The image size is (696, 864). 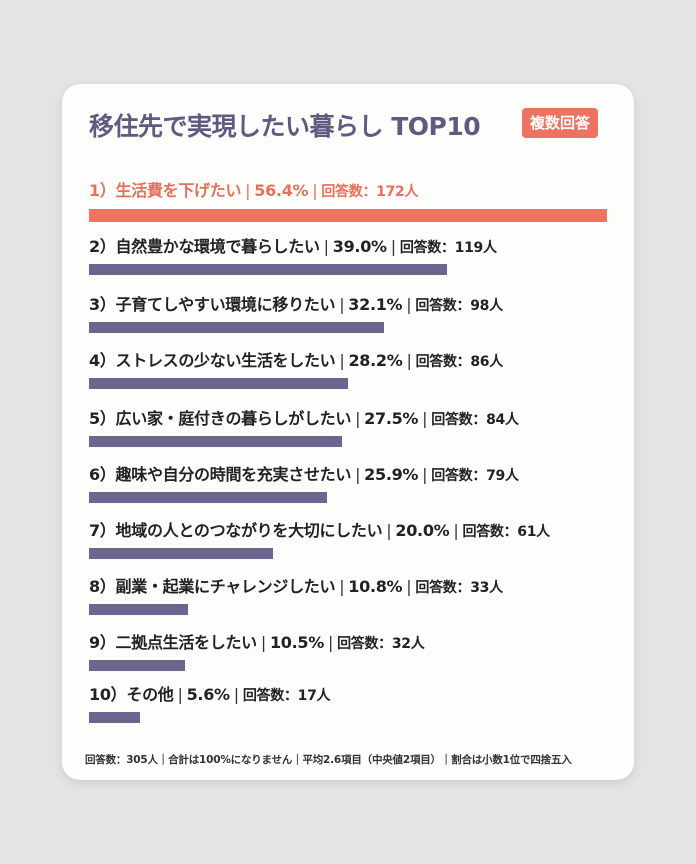 I want to click on row-percent: 10.8%, so click(x=375, y=586).